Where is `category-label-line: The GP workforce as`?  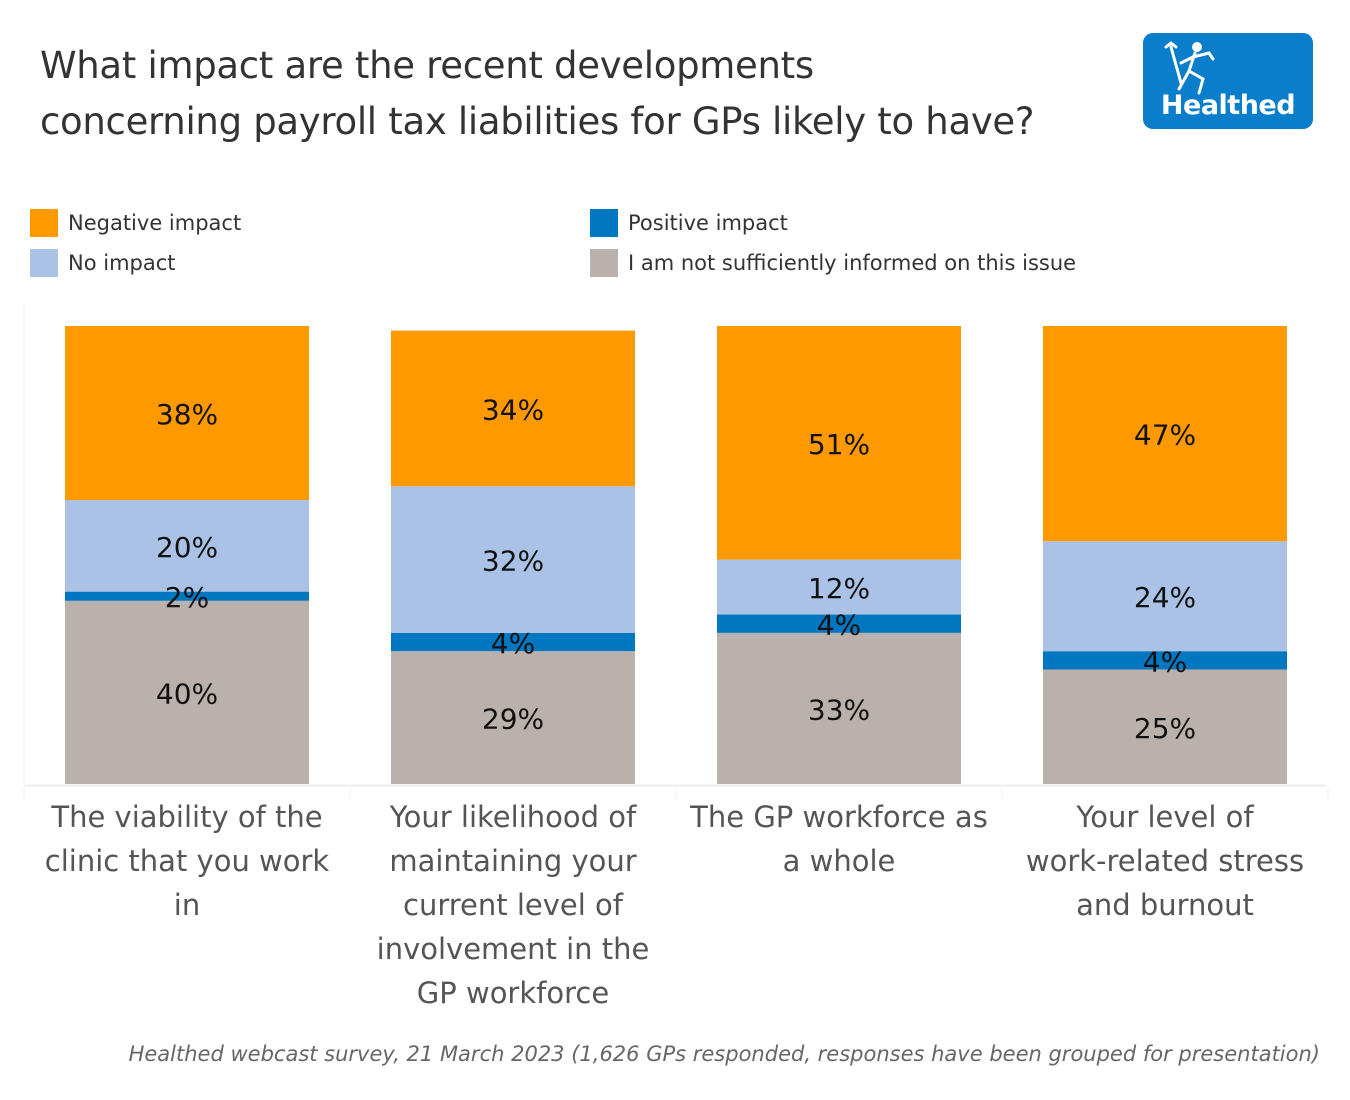
category-label-line: The GP workforce as is located at coordinates (839, 817).